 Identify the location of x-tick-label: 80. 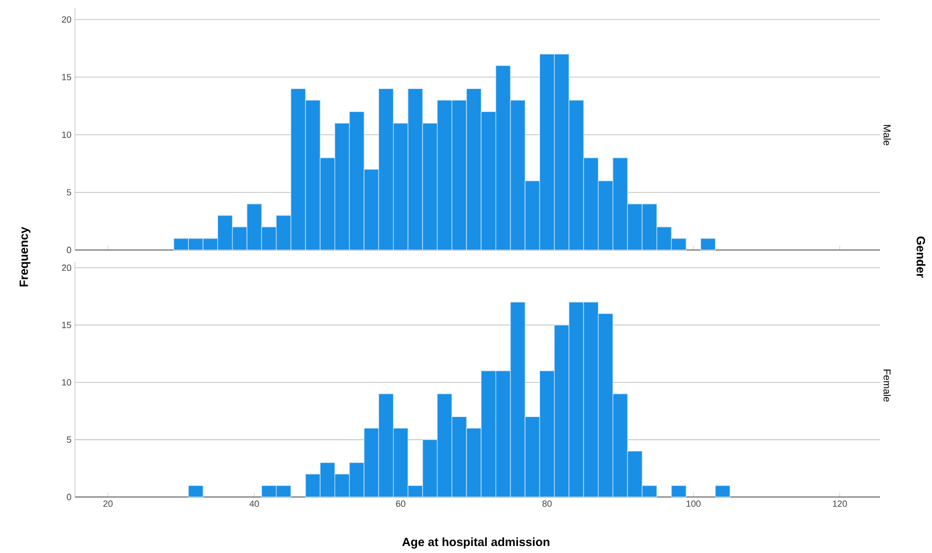
(547, 503).